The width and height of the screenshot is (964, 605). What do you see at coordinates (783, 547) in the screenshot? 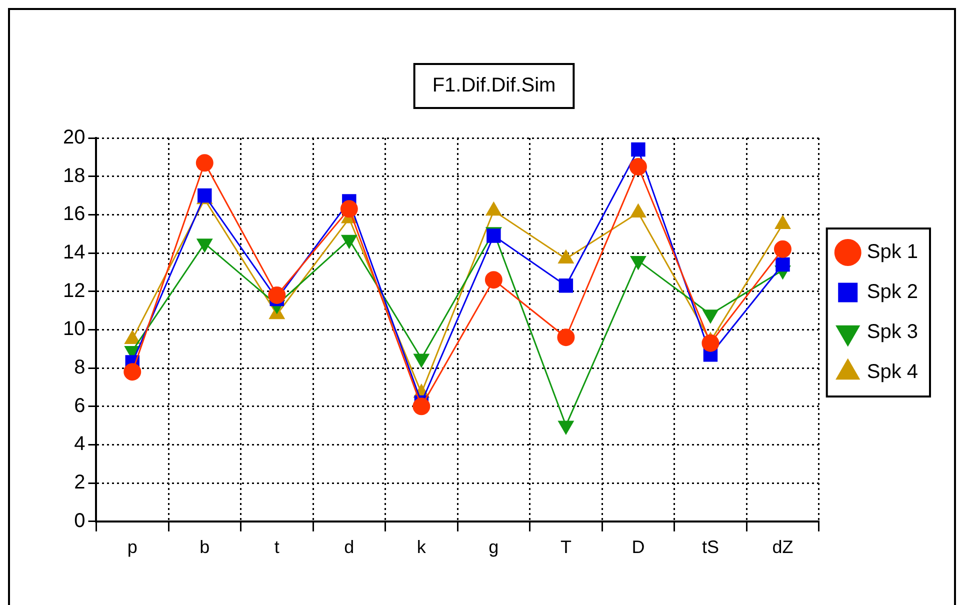
I see `x-tick-label: dZ` at bounding box center [783, 547].